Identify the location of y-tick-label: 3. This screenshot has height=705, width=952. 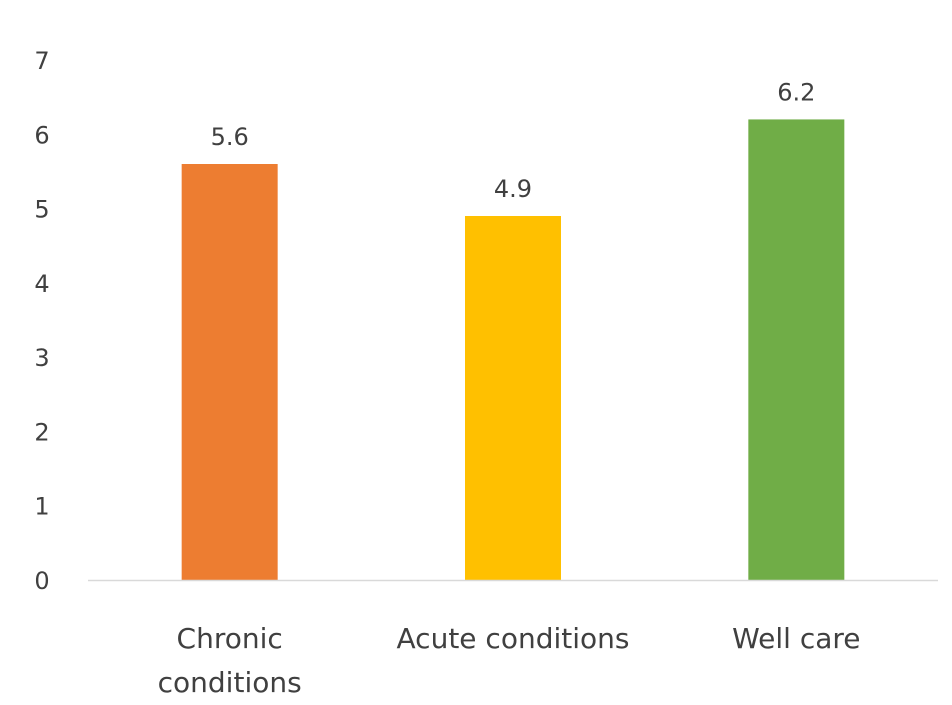
(41, 358).